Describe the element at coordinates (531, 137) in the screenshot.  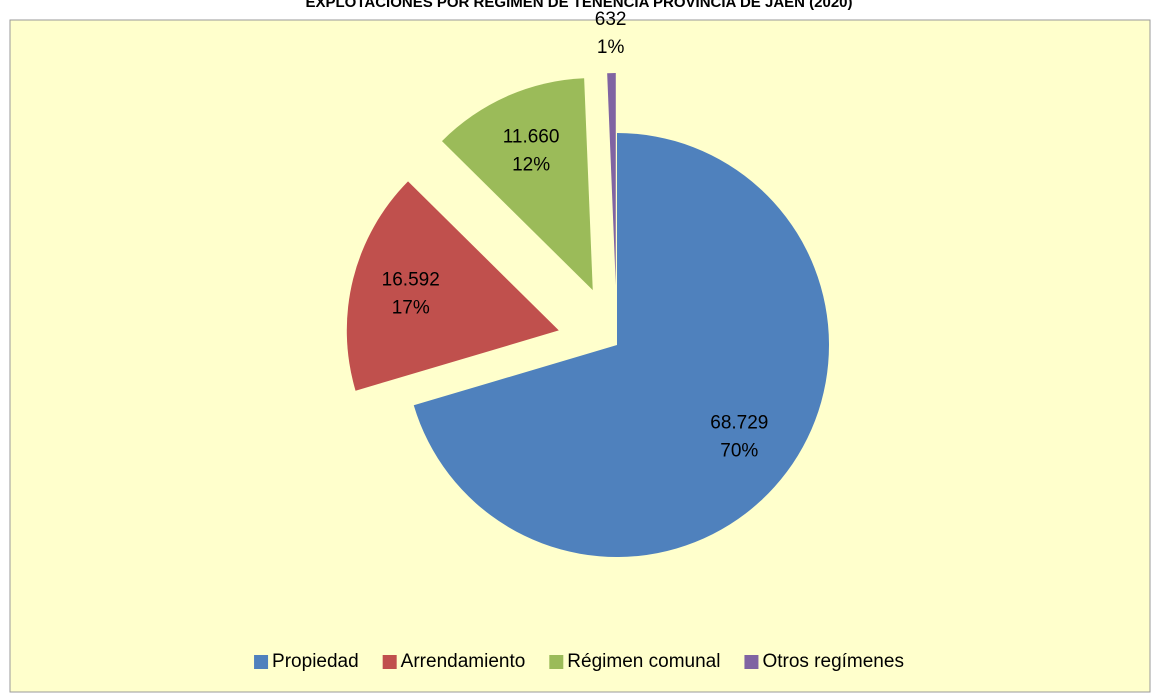
I see `data-label: 11.660` at that location.